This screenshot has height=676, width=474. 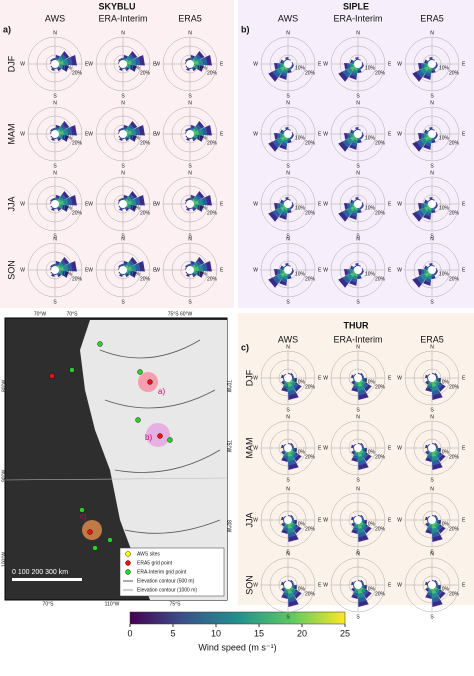 What do you see at coordinates (432, 18) in the screenshot?
I see `column-header: ERA5` at bounding box center [432, 18].